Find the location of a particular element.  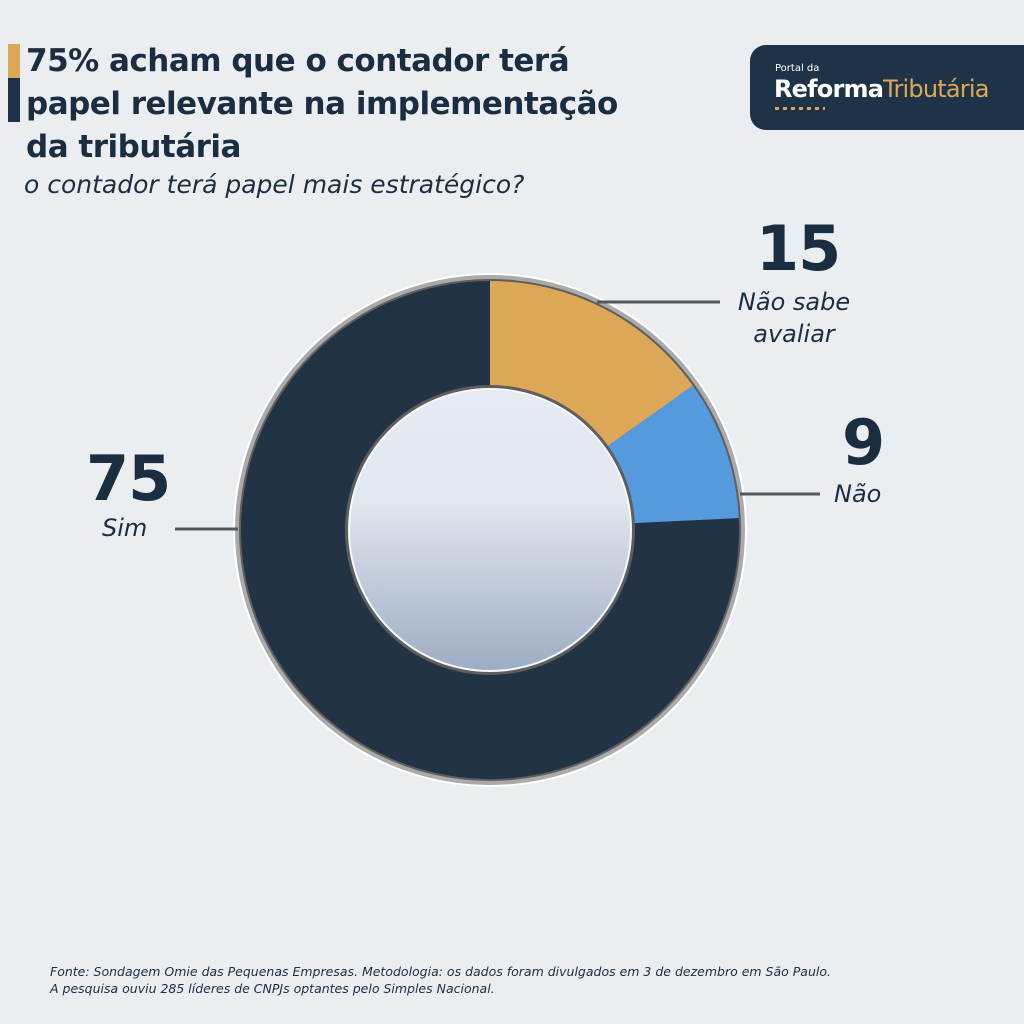

logo-wordmark: ReformaTributária is located at coordinates (881, 89).